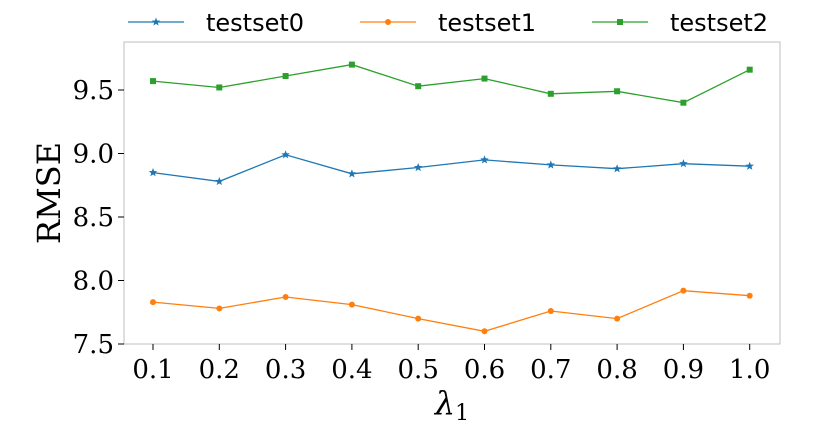  I want to click on y-axis-title: RMSE, so click(49, 193).